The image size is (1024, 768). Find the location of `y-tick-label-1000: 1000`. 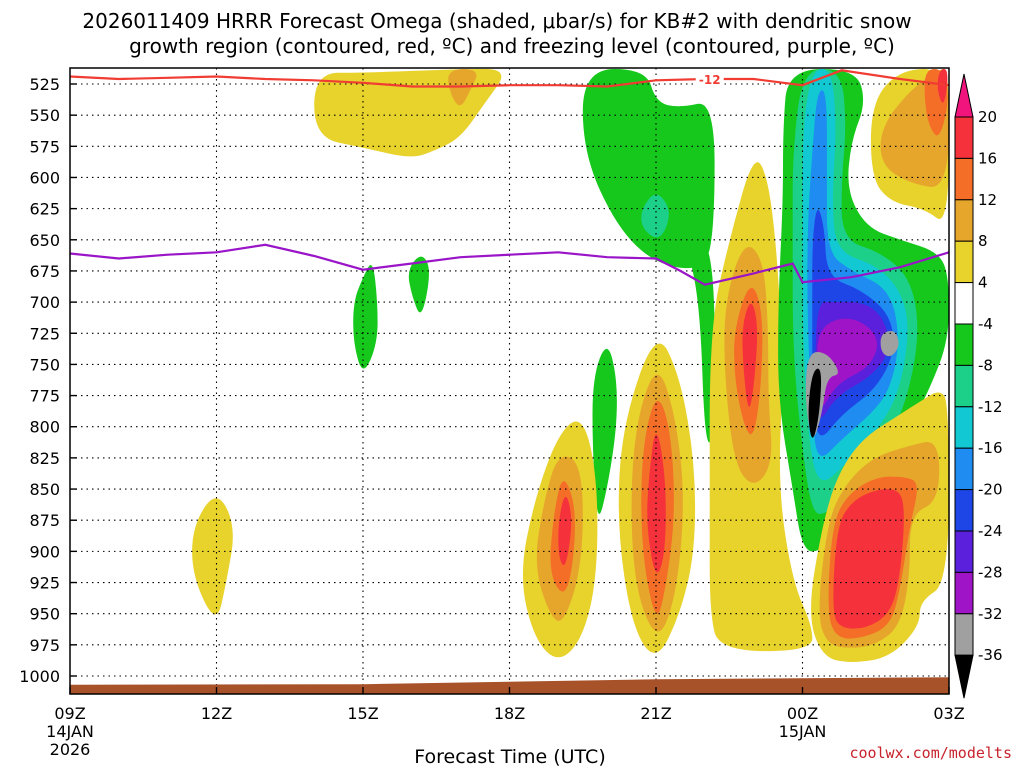

y-tick-label-1000: 1000 is located at coordinates (39, 676).